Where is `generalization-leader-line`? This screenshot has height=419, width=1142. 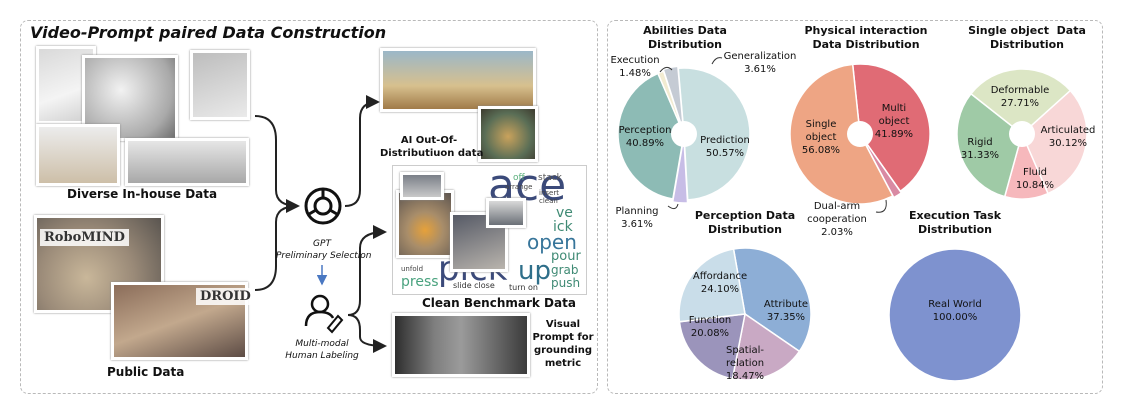 generalization-leader-line is located at coordinates (717, 61).